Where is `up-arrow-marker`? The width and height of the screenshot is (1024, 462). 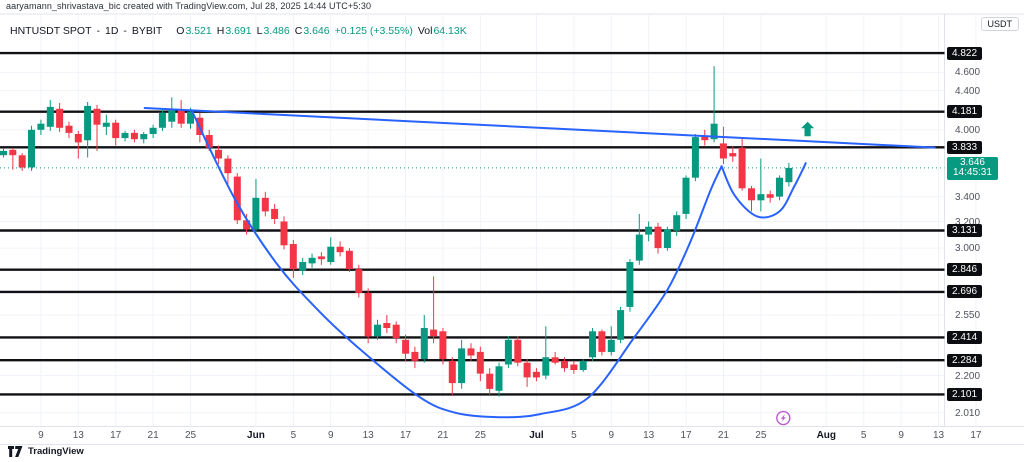
up-arrow-marker is located at coordinates (808, 129).